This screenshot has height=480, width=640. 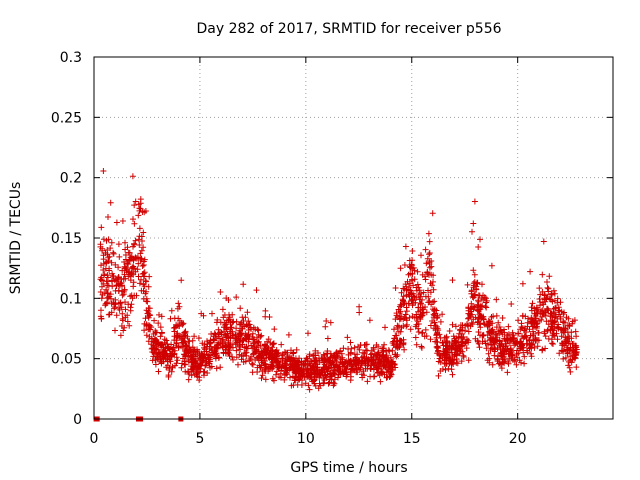 I want to click on y-tick-label: 0, so click(x=77, y=420).